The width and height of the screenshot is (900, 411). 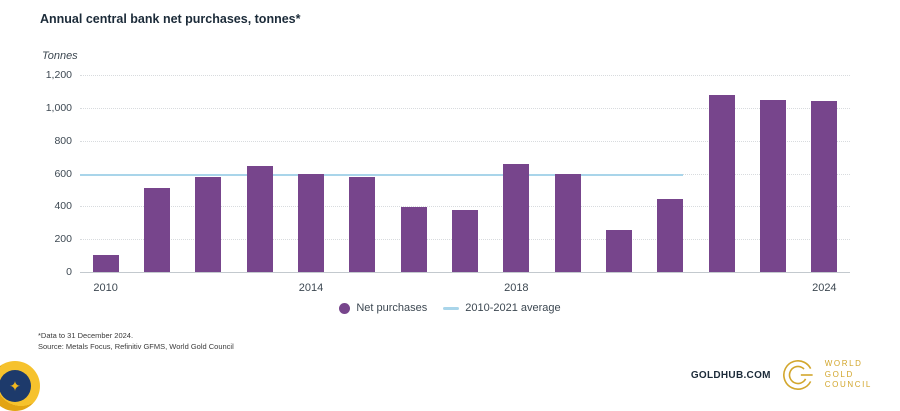 I want to click on legend: Net purchases 2010-2021 average, so click(x=450, y=308).